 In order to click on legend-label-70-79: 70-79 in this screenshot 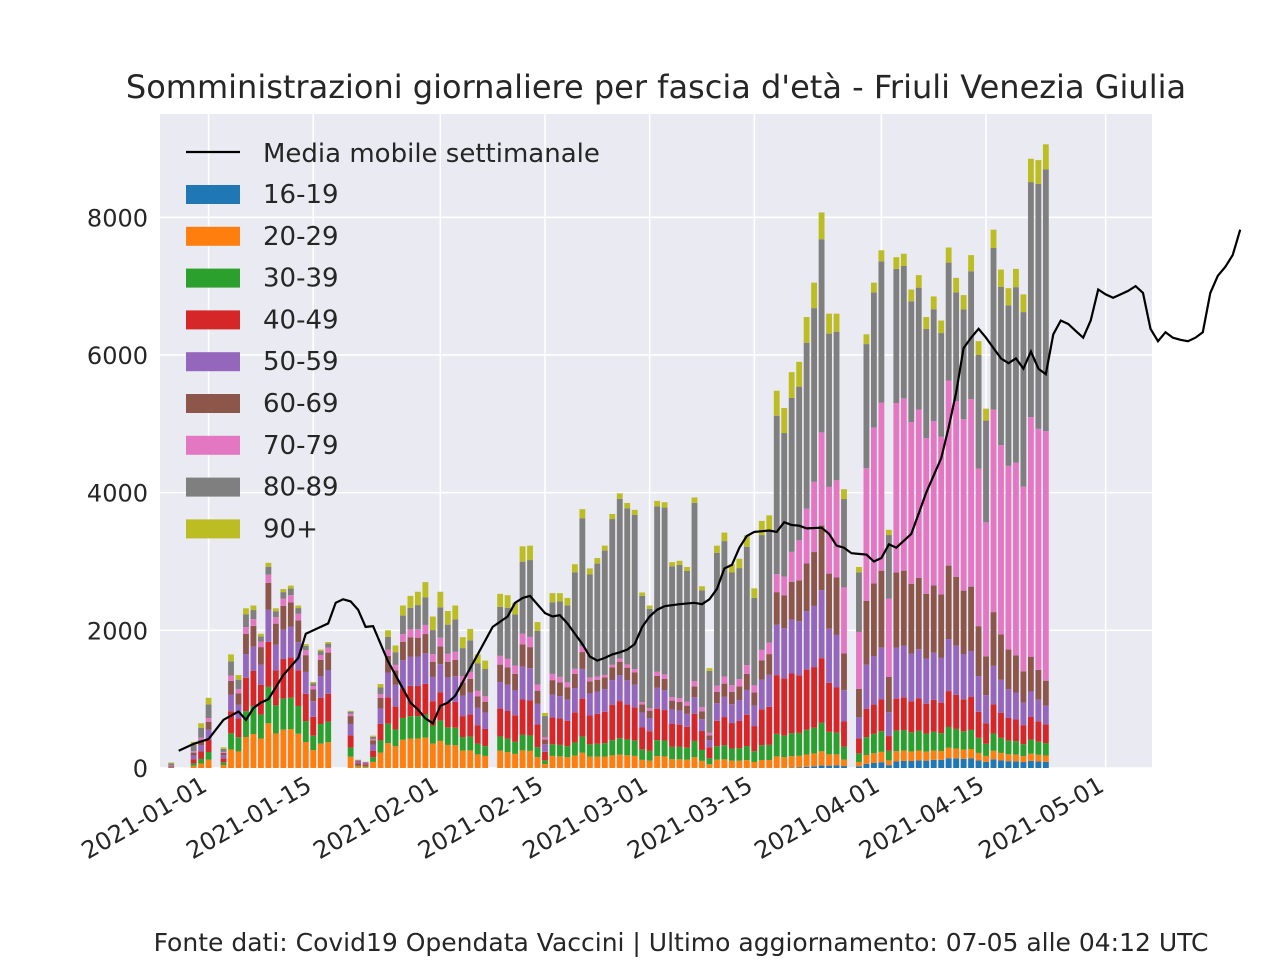, I will do `click(301, 446)`.